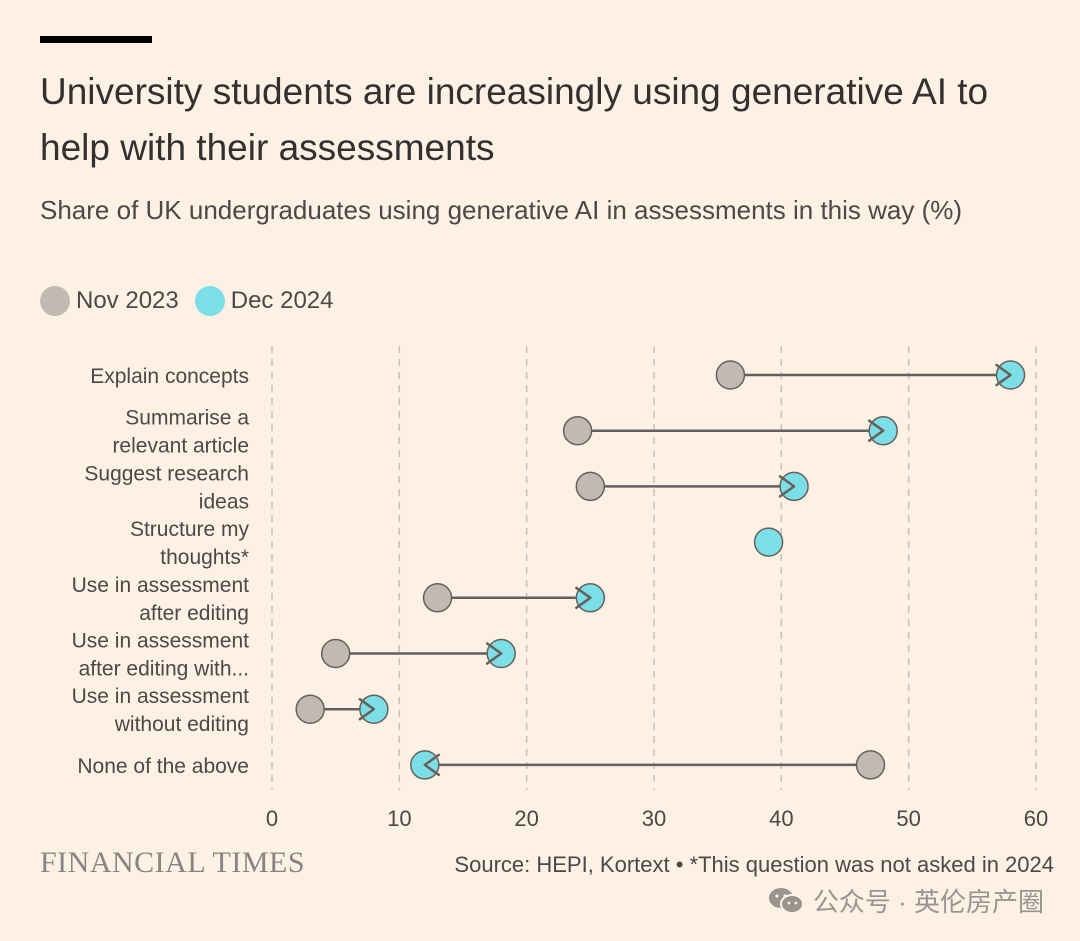  I want to click on category-label-line: thoughts*, so click(204, 557).